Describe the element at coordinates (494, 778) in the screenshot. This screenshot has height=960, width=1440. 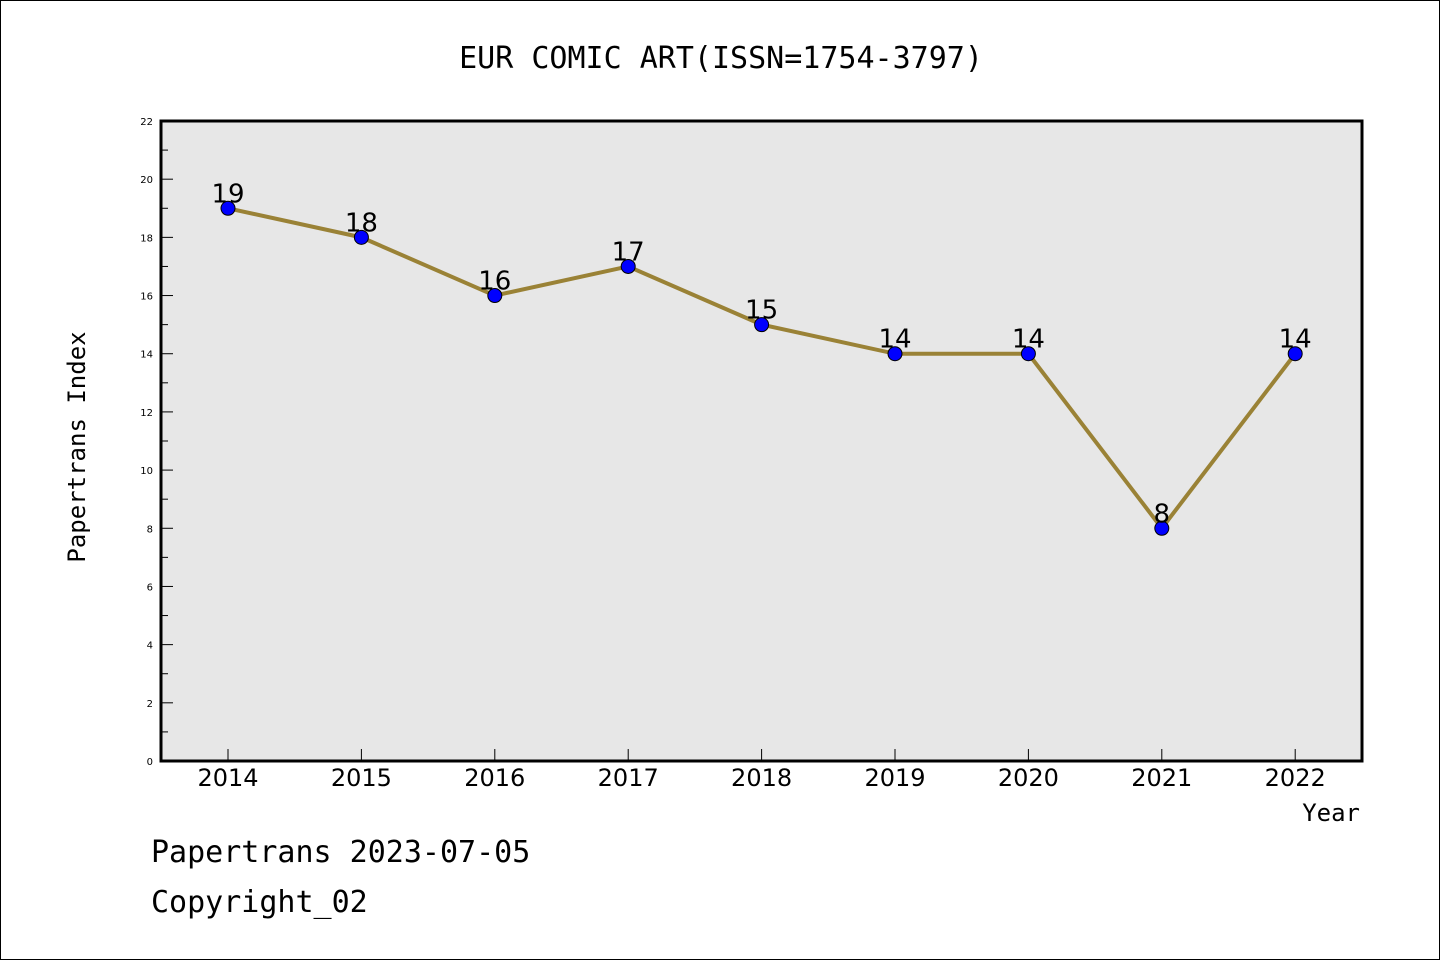
I see `x-tick-label: 2016` at that location.